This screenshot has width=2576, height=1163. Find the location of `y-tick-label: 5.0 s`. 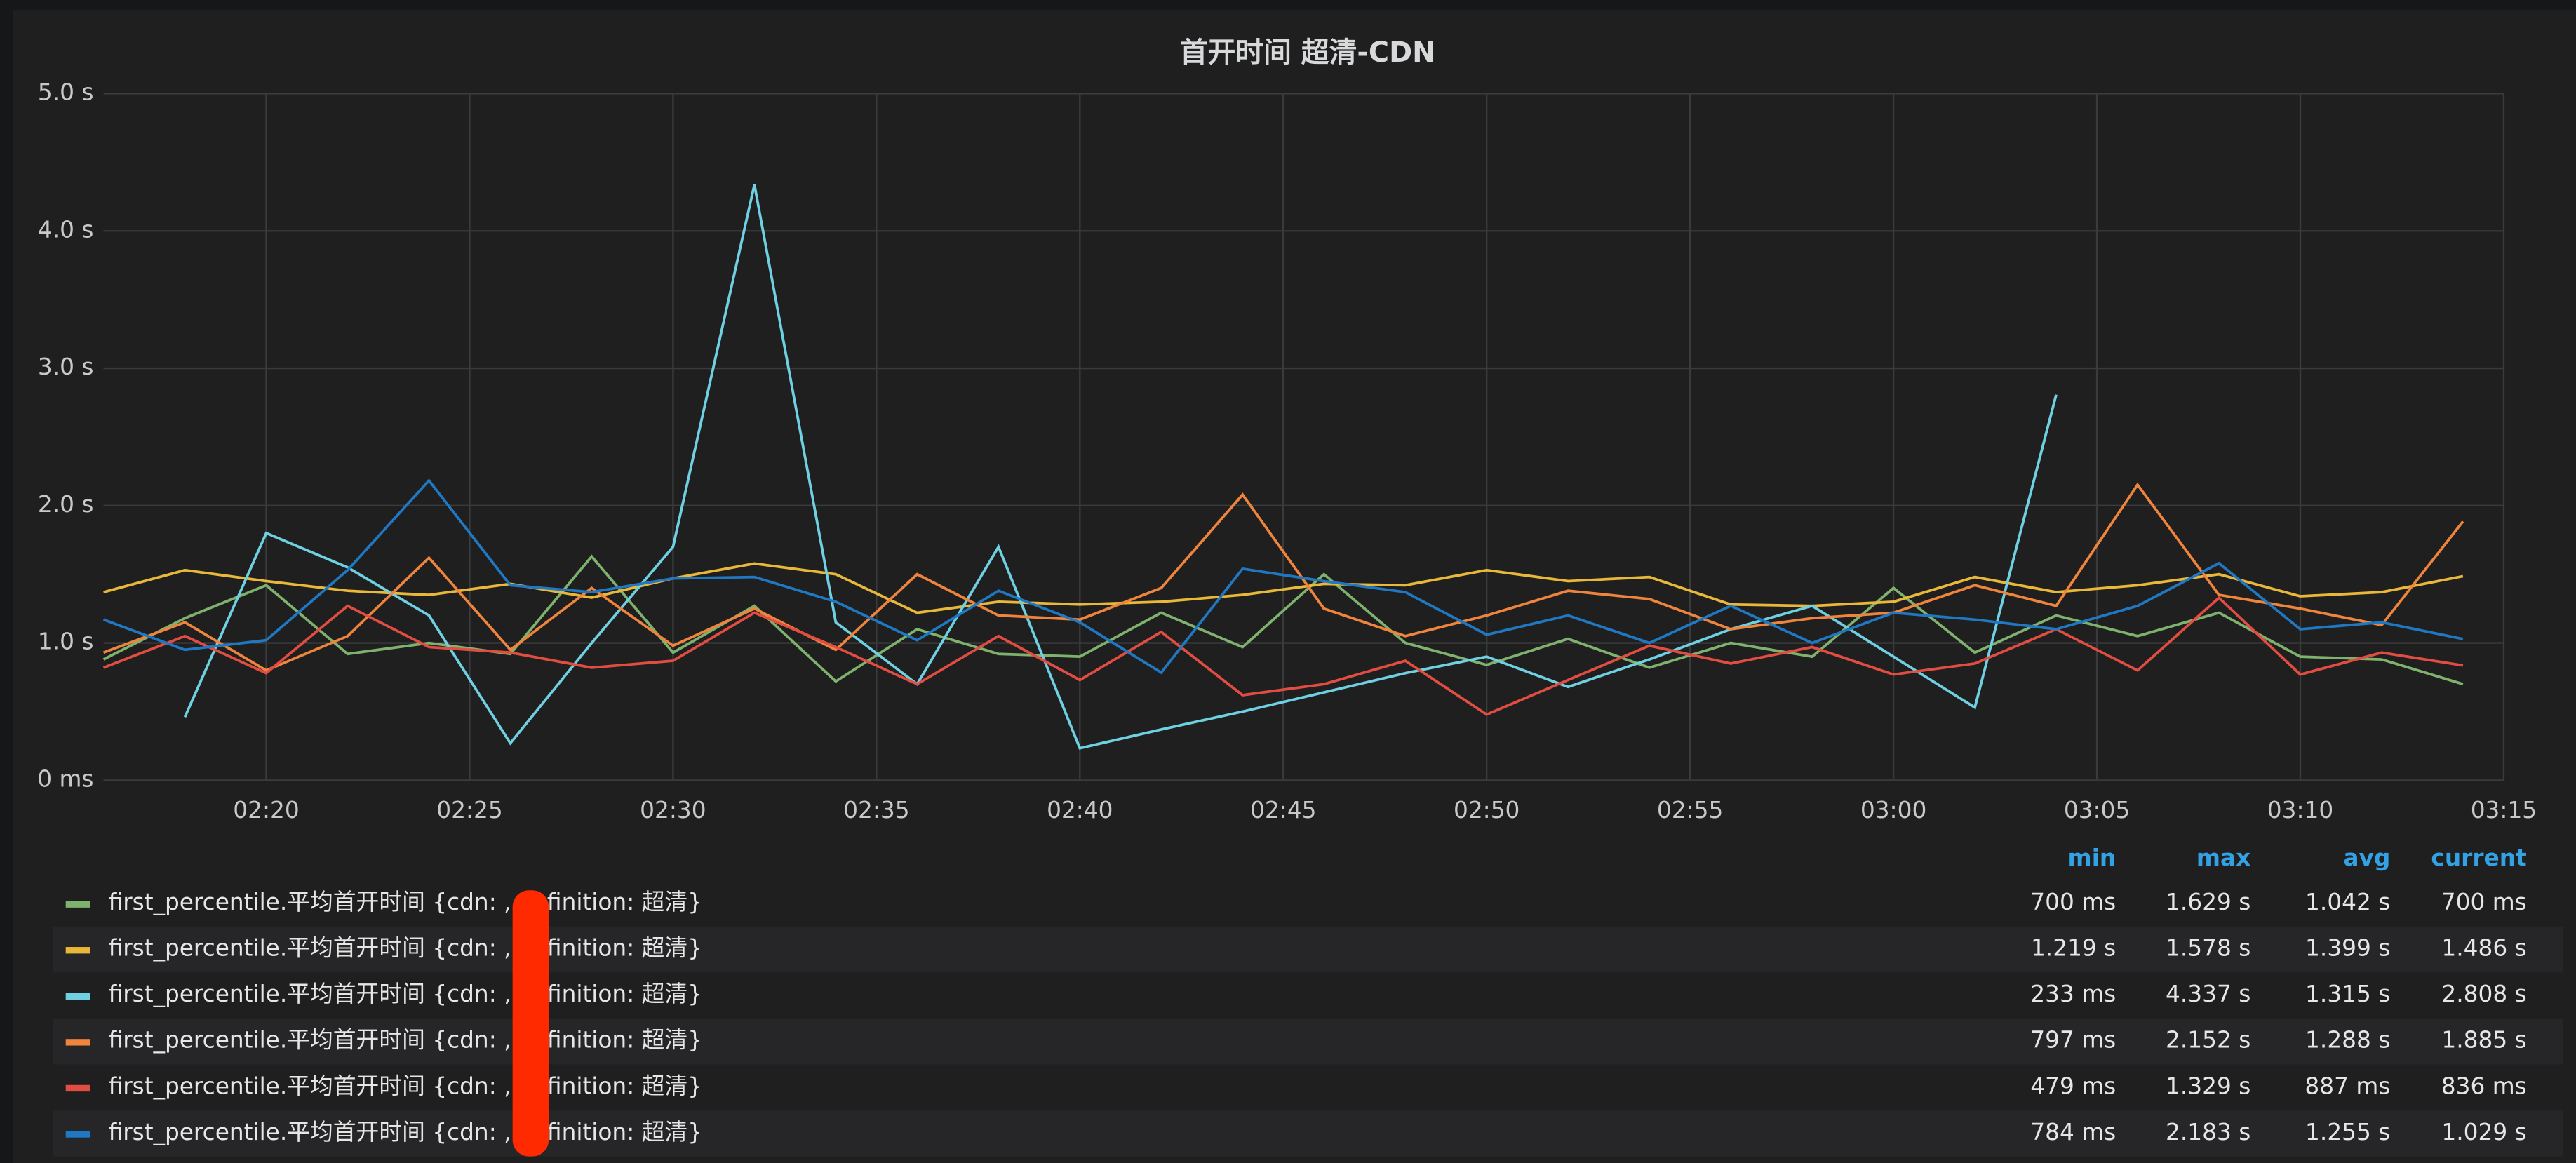

y-tick-label: 5.0 s is located at coordinates (66, 92).